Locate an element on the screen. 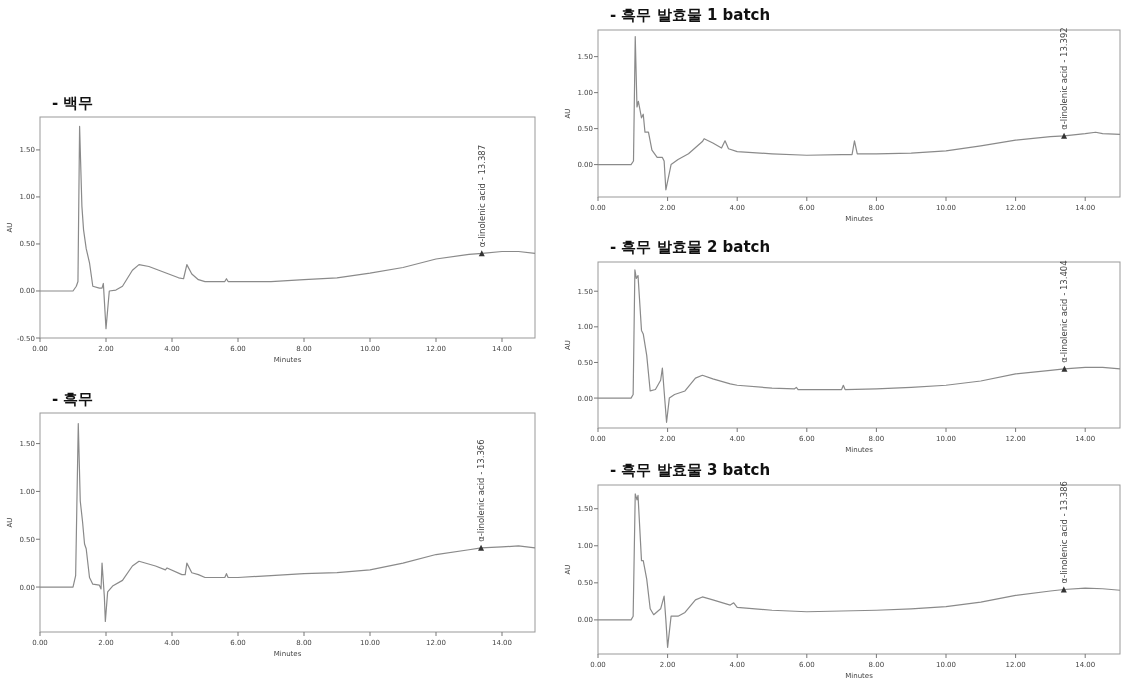 This screenshot has height=679, width=1124. chart-title: - 백무 is located at coordinates (73, 103).